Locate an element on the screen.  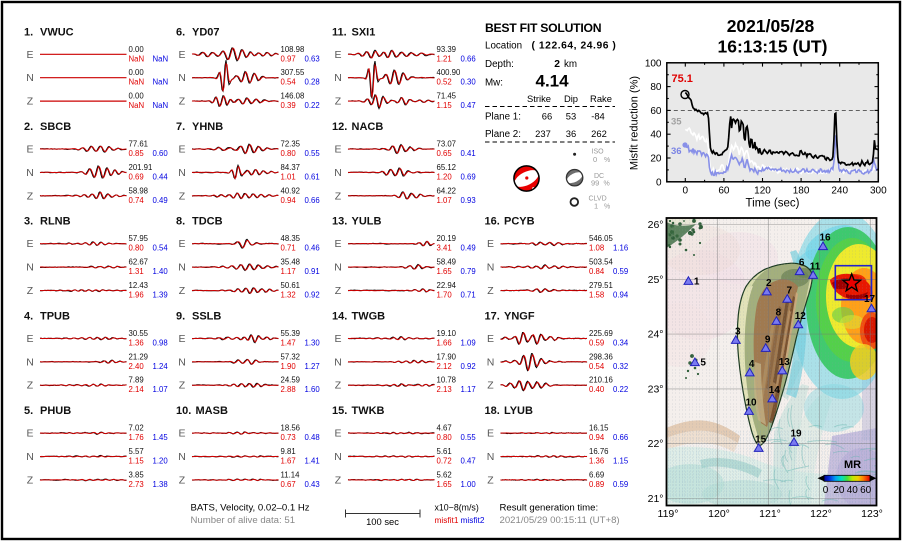
svg-text: 0.71 is located at coordinates (288, 248).